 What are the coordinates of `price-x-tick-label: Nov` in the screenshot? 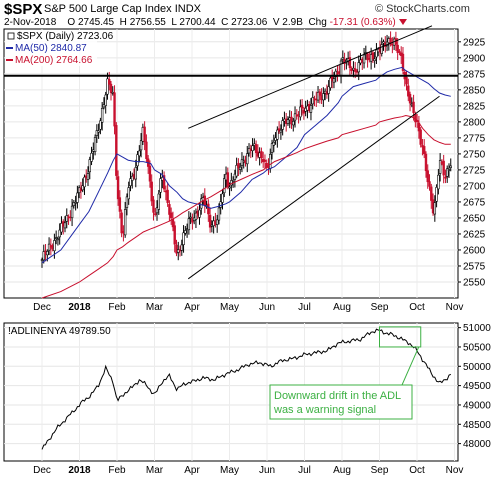 It's located at (455, 307).